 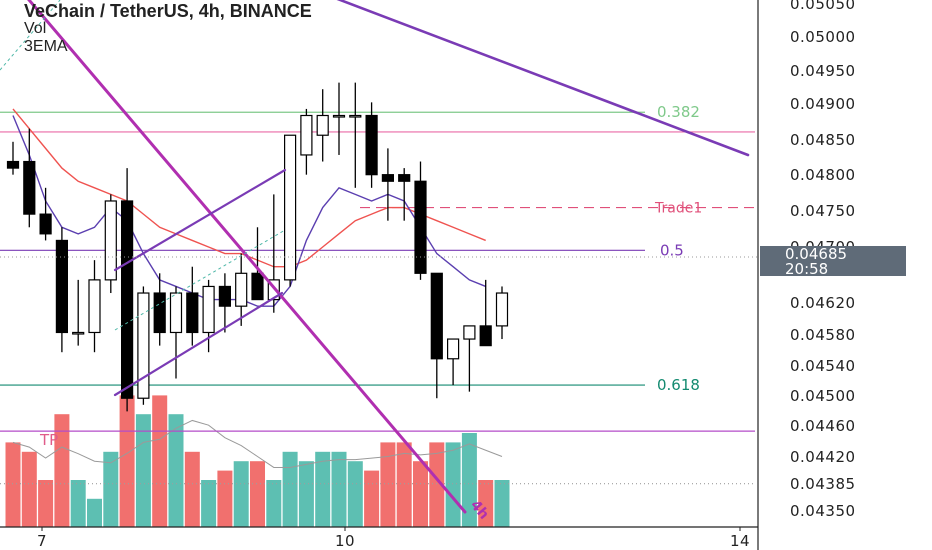 What do you see at coordinates (168, 29) in the screenshot?
I see `chart-header: VeChain / TetherUS, 4h, BINANCE Vol 3EMA` at bounding box center [168, 29].